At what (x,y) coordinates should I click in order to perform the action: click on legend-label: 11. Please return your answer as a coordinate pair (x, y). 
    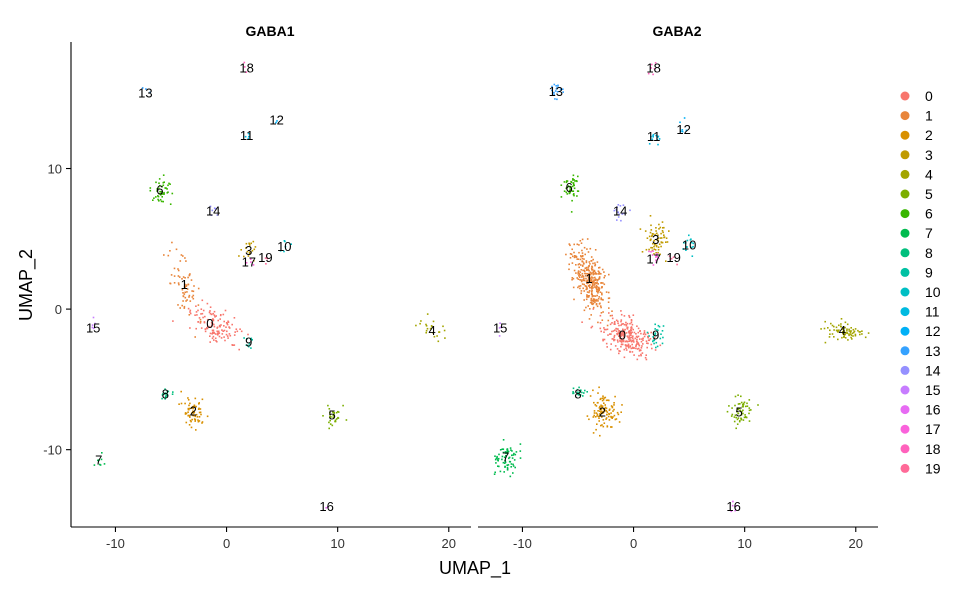
    Looking at the image, I should click on (932, 312).